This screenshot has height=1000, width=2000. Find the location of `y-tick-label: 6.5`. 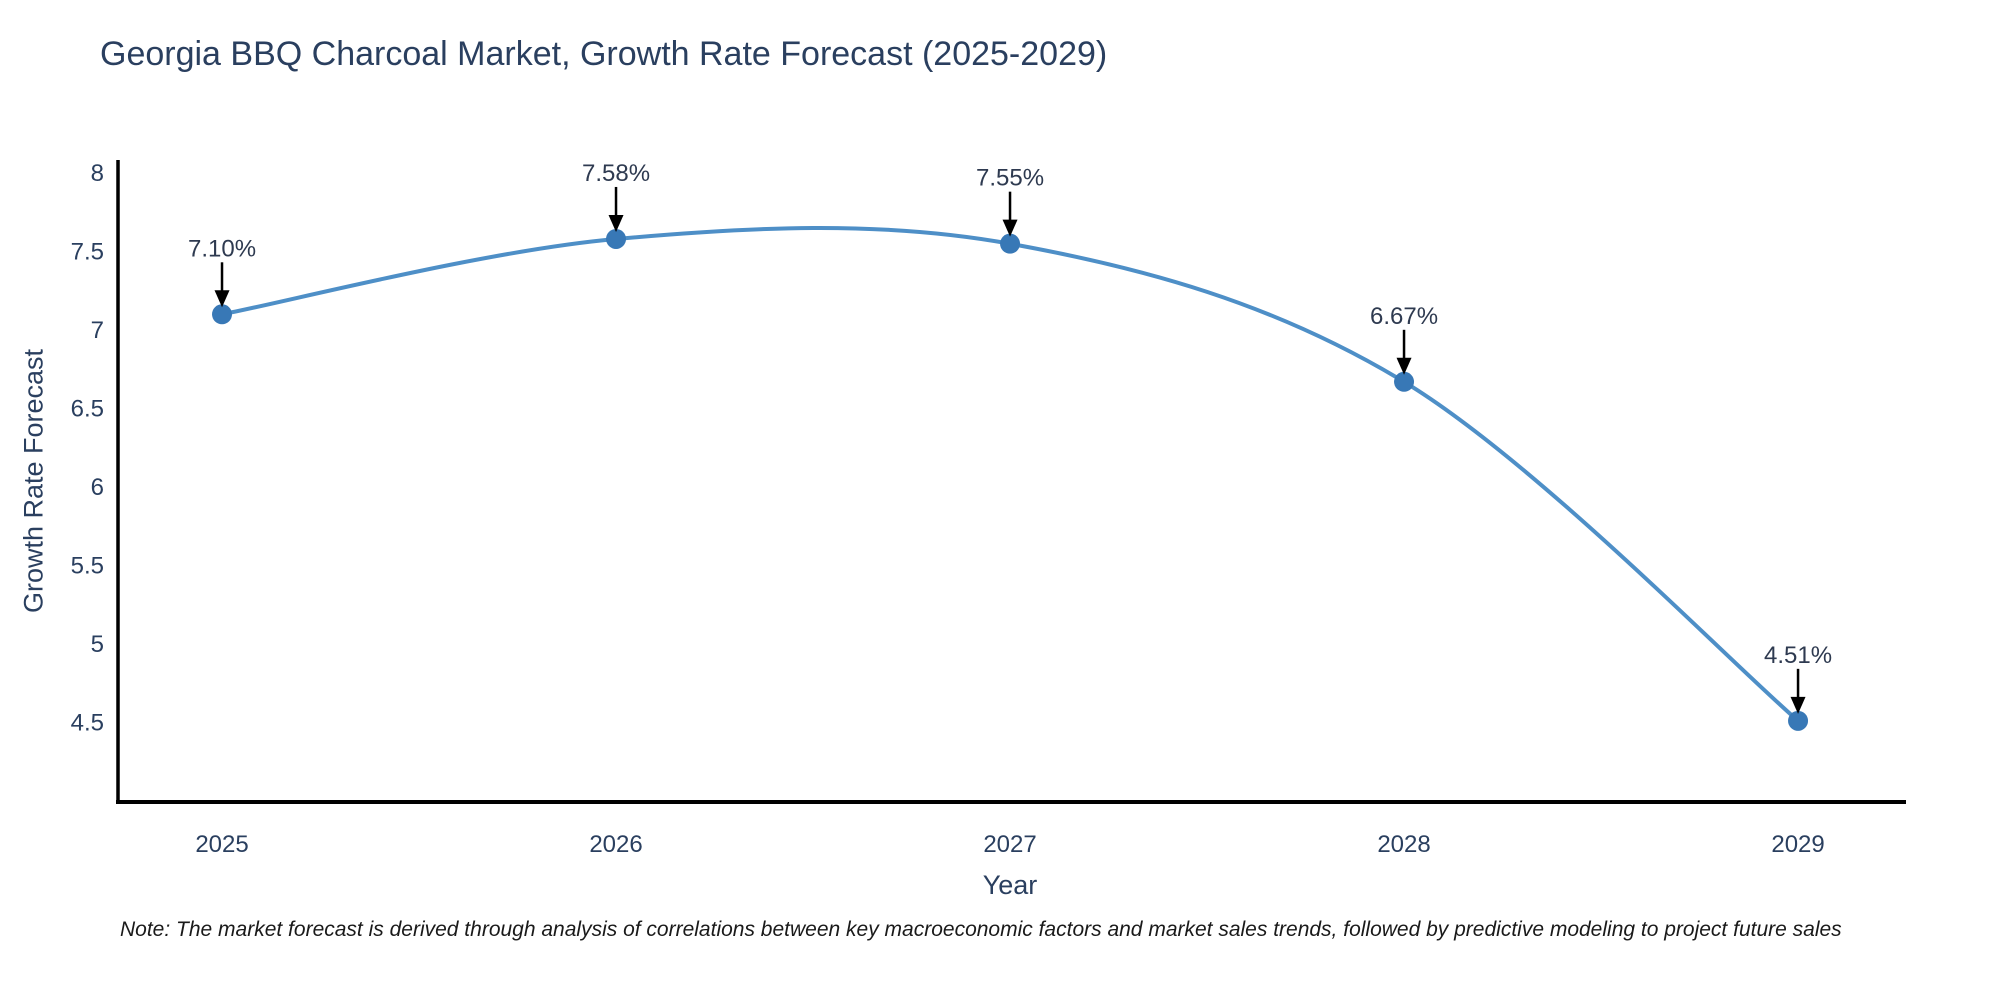

y-tick-label: 6.5 is located at coordinates (87, 408).